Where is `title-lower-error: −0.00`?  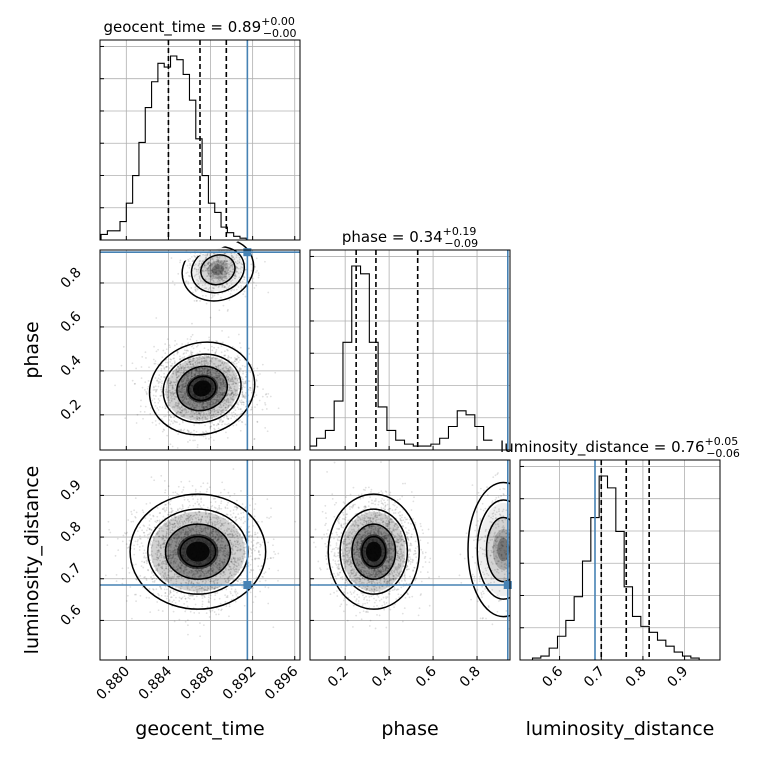
title-lower-error: −0.00 is located at coordinates (280, 33).